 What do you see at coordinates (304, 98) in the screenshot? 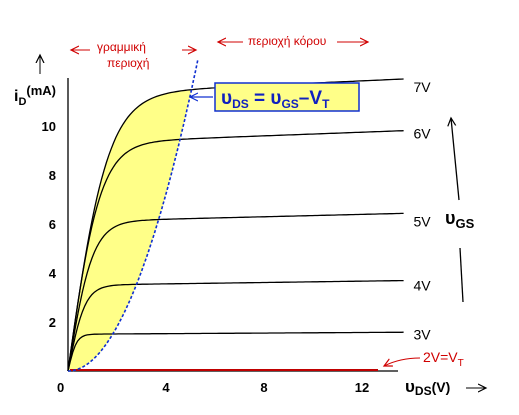
I see `eq-minus: –` at bounding box center [304, 98].